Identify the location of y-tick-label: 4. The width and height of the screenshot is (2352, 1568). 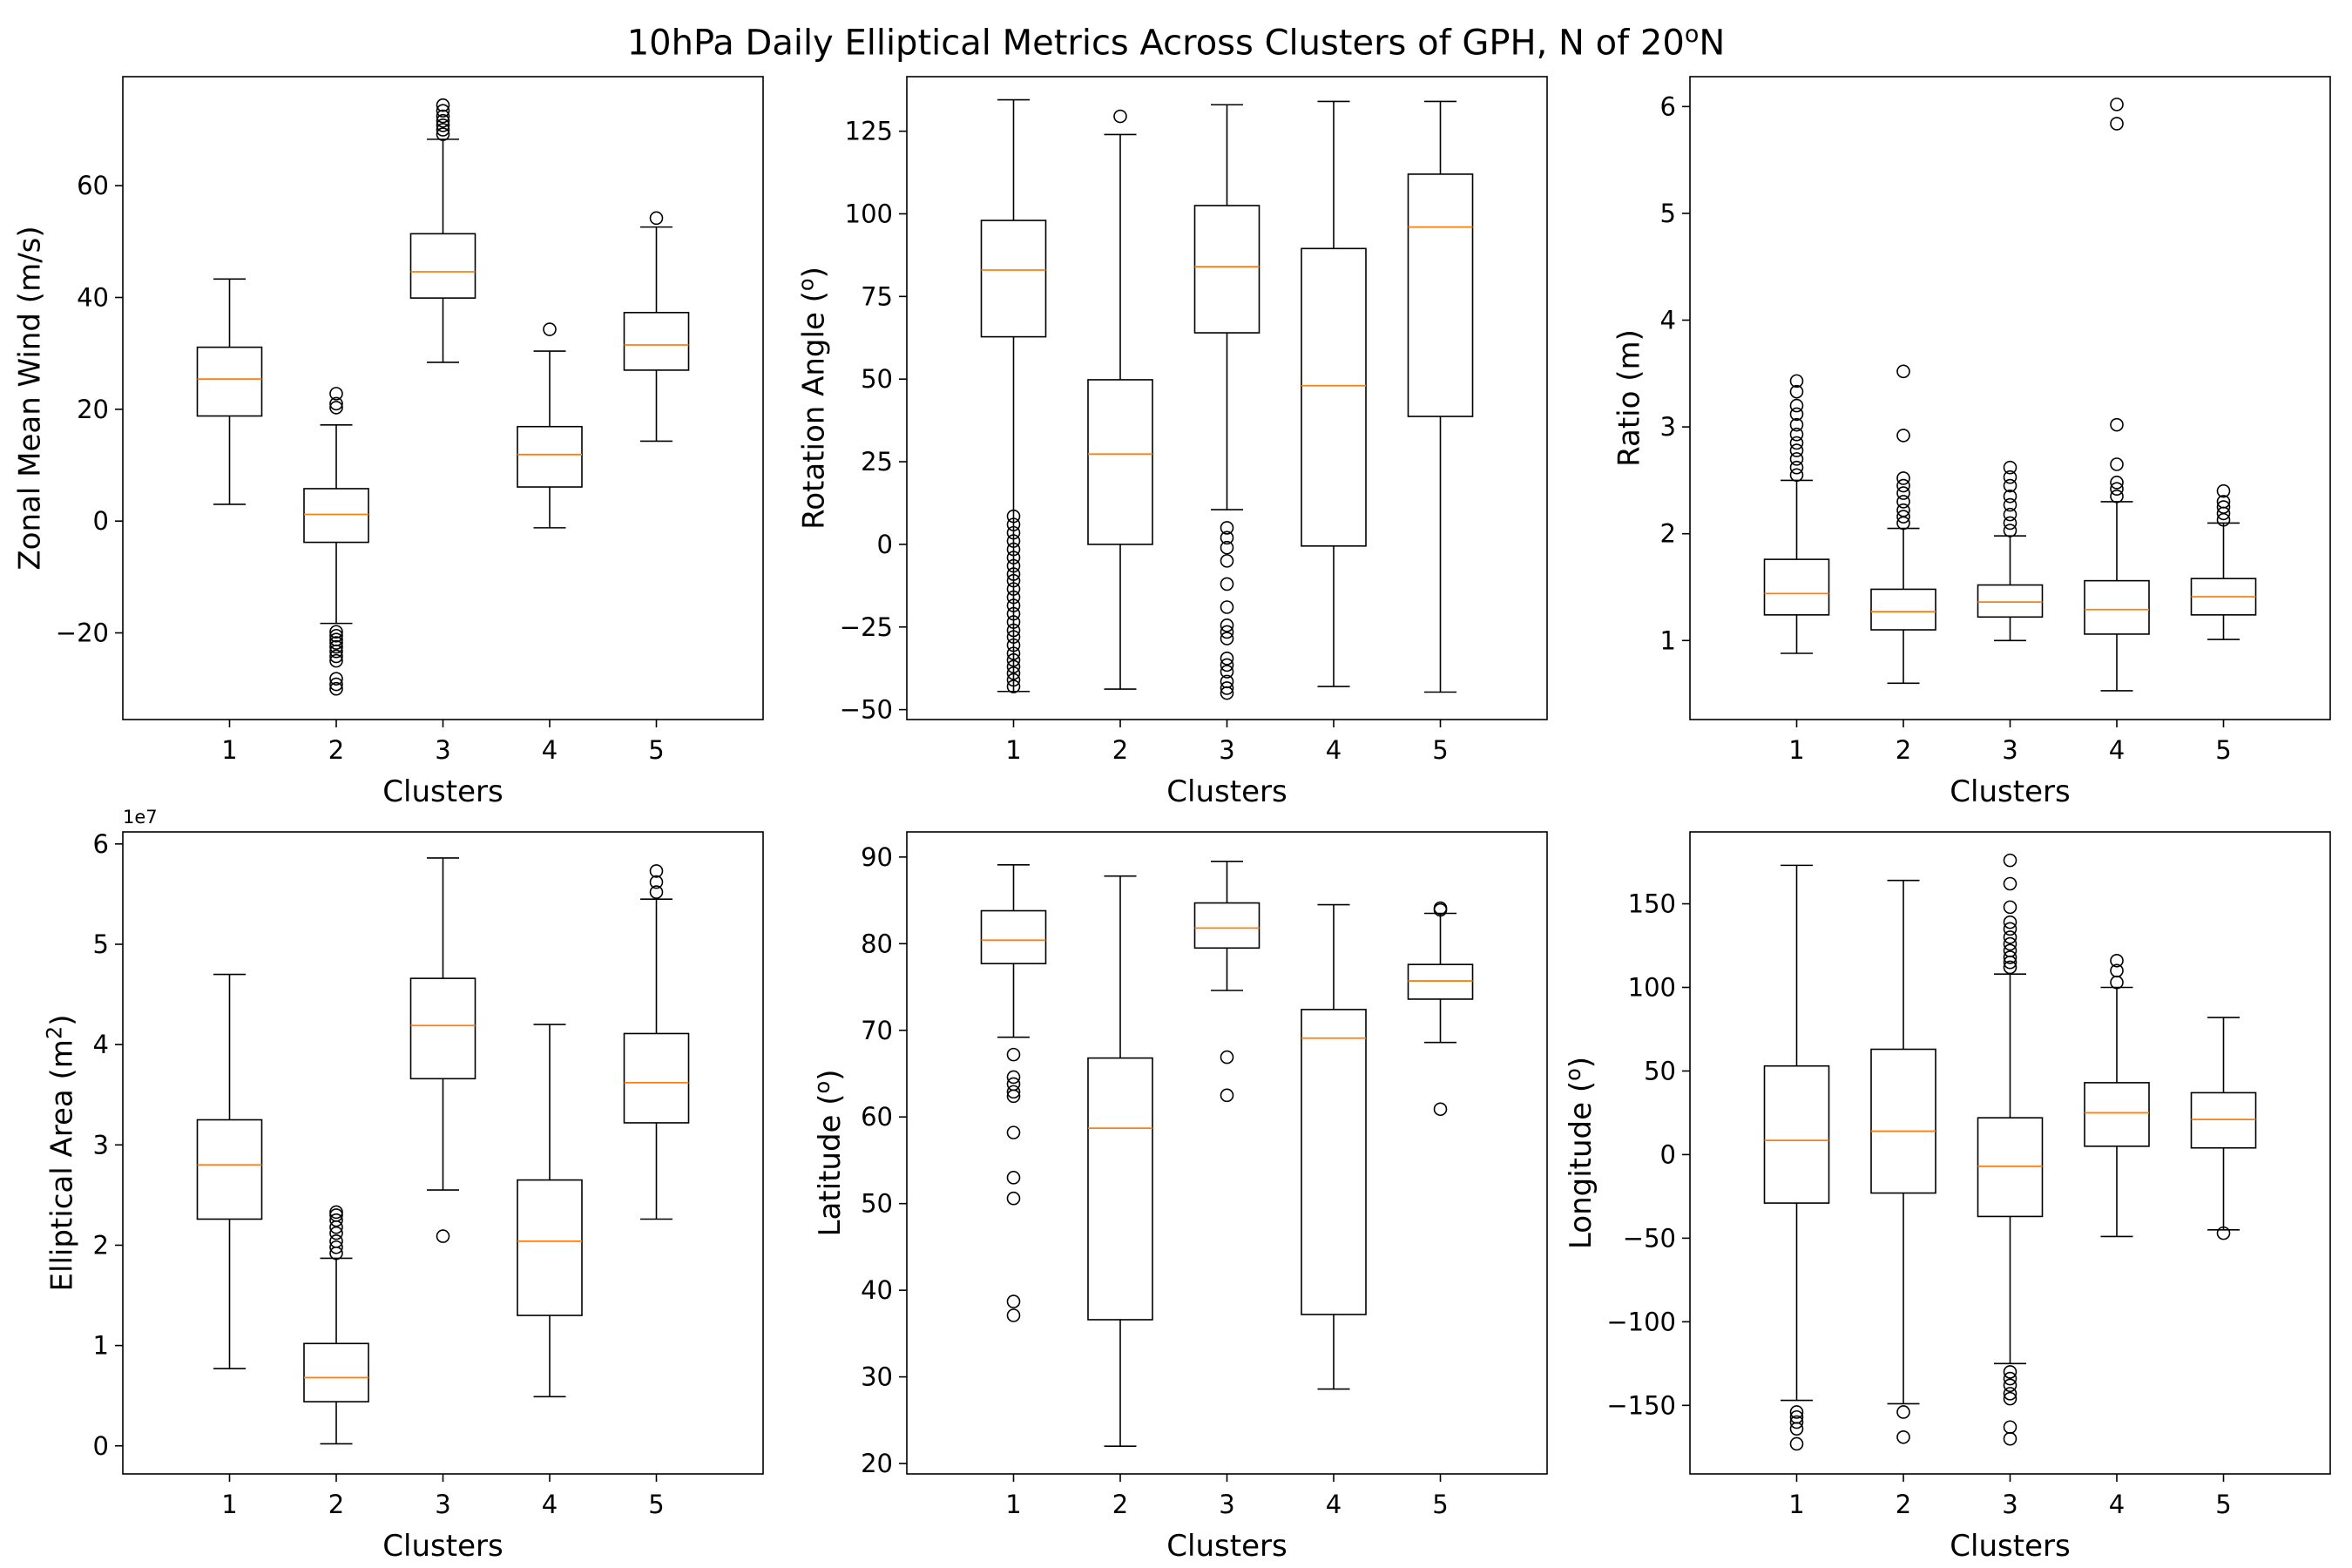
(1668, 320).